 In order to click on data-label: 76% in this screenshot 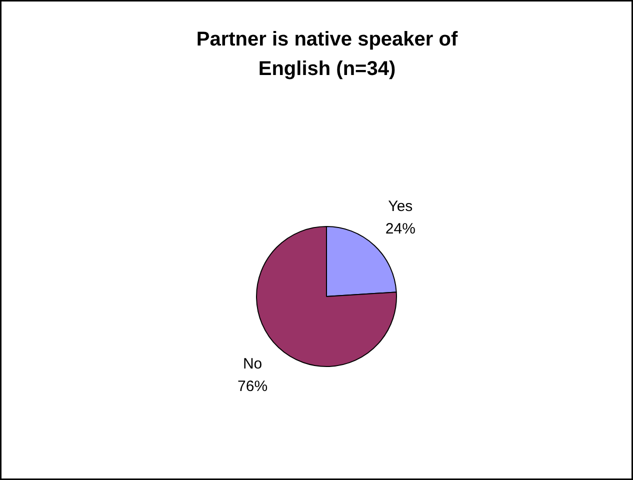, I will do `click(253, 386)`.